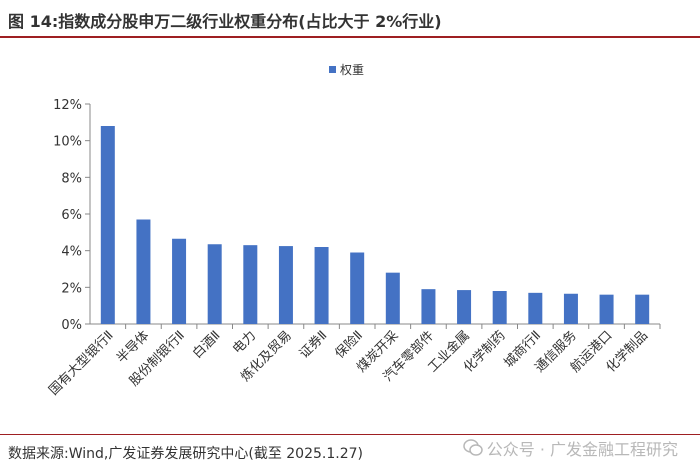 This screenshot has height=469, width=700. Describe the element at coordinates (332, 69) in the screenshot. I see `legend-swatch` at that location.